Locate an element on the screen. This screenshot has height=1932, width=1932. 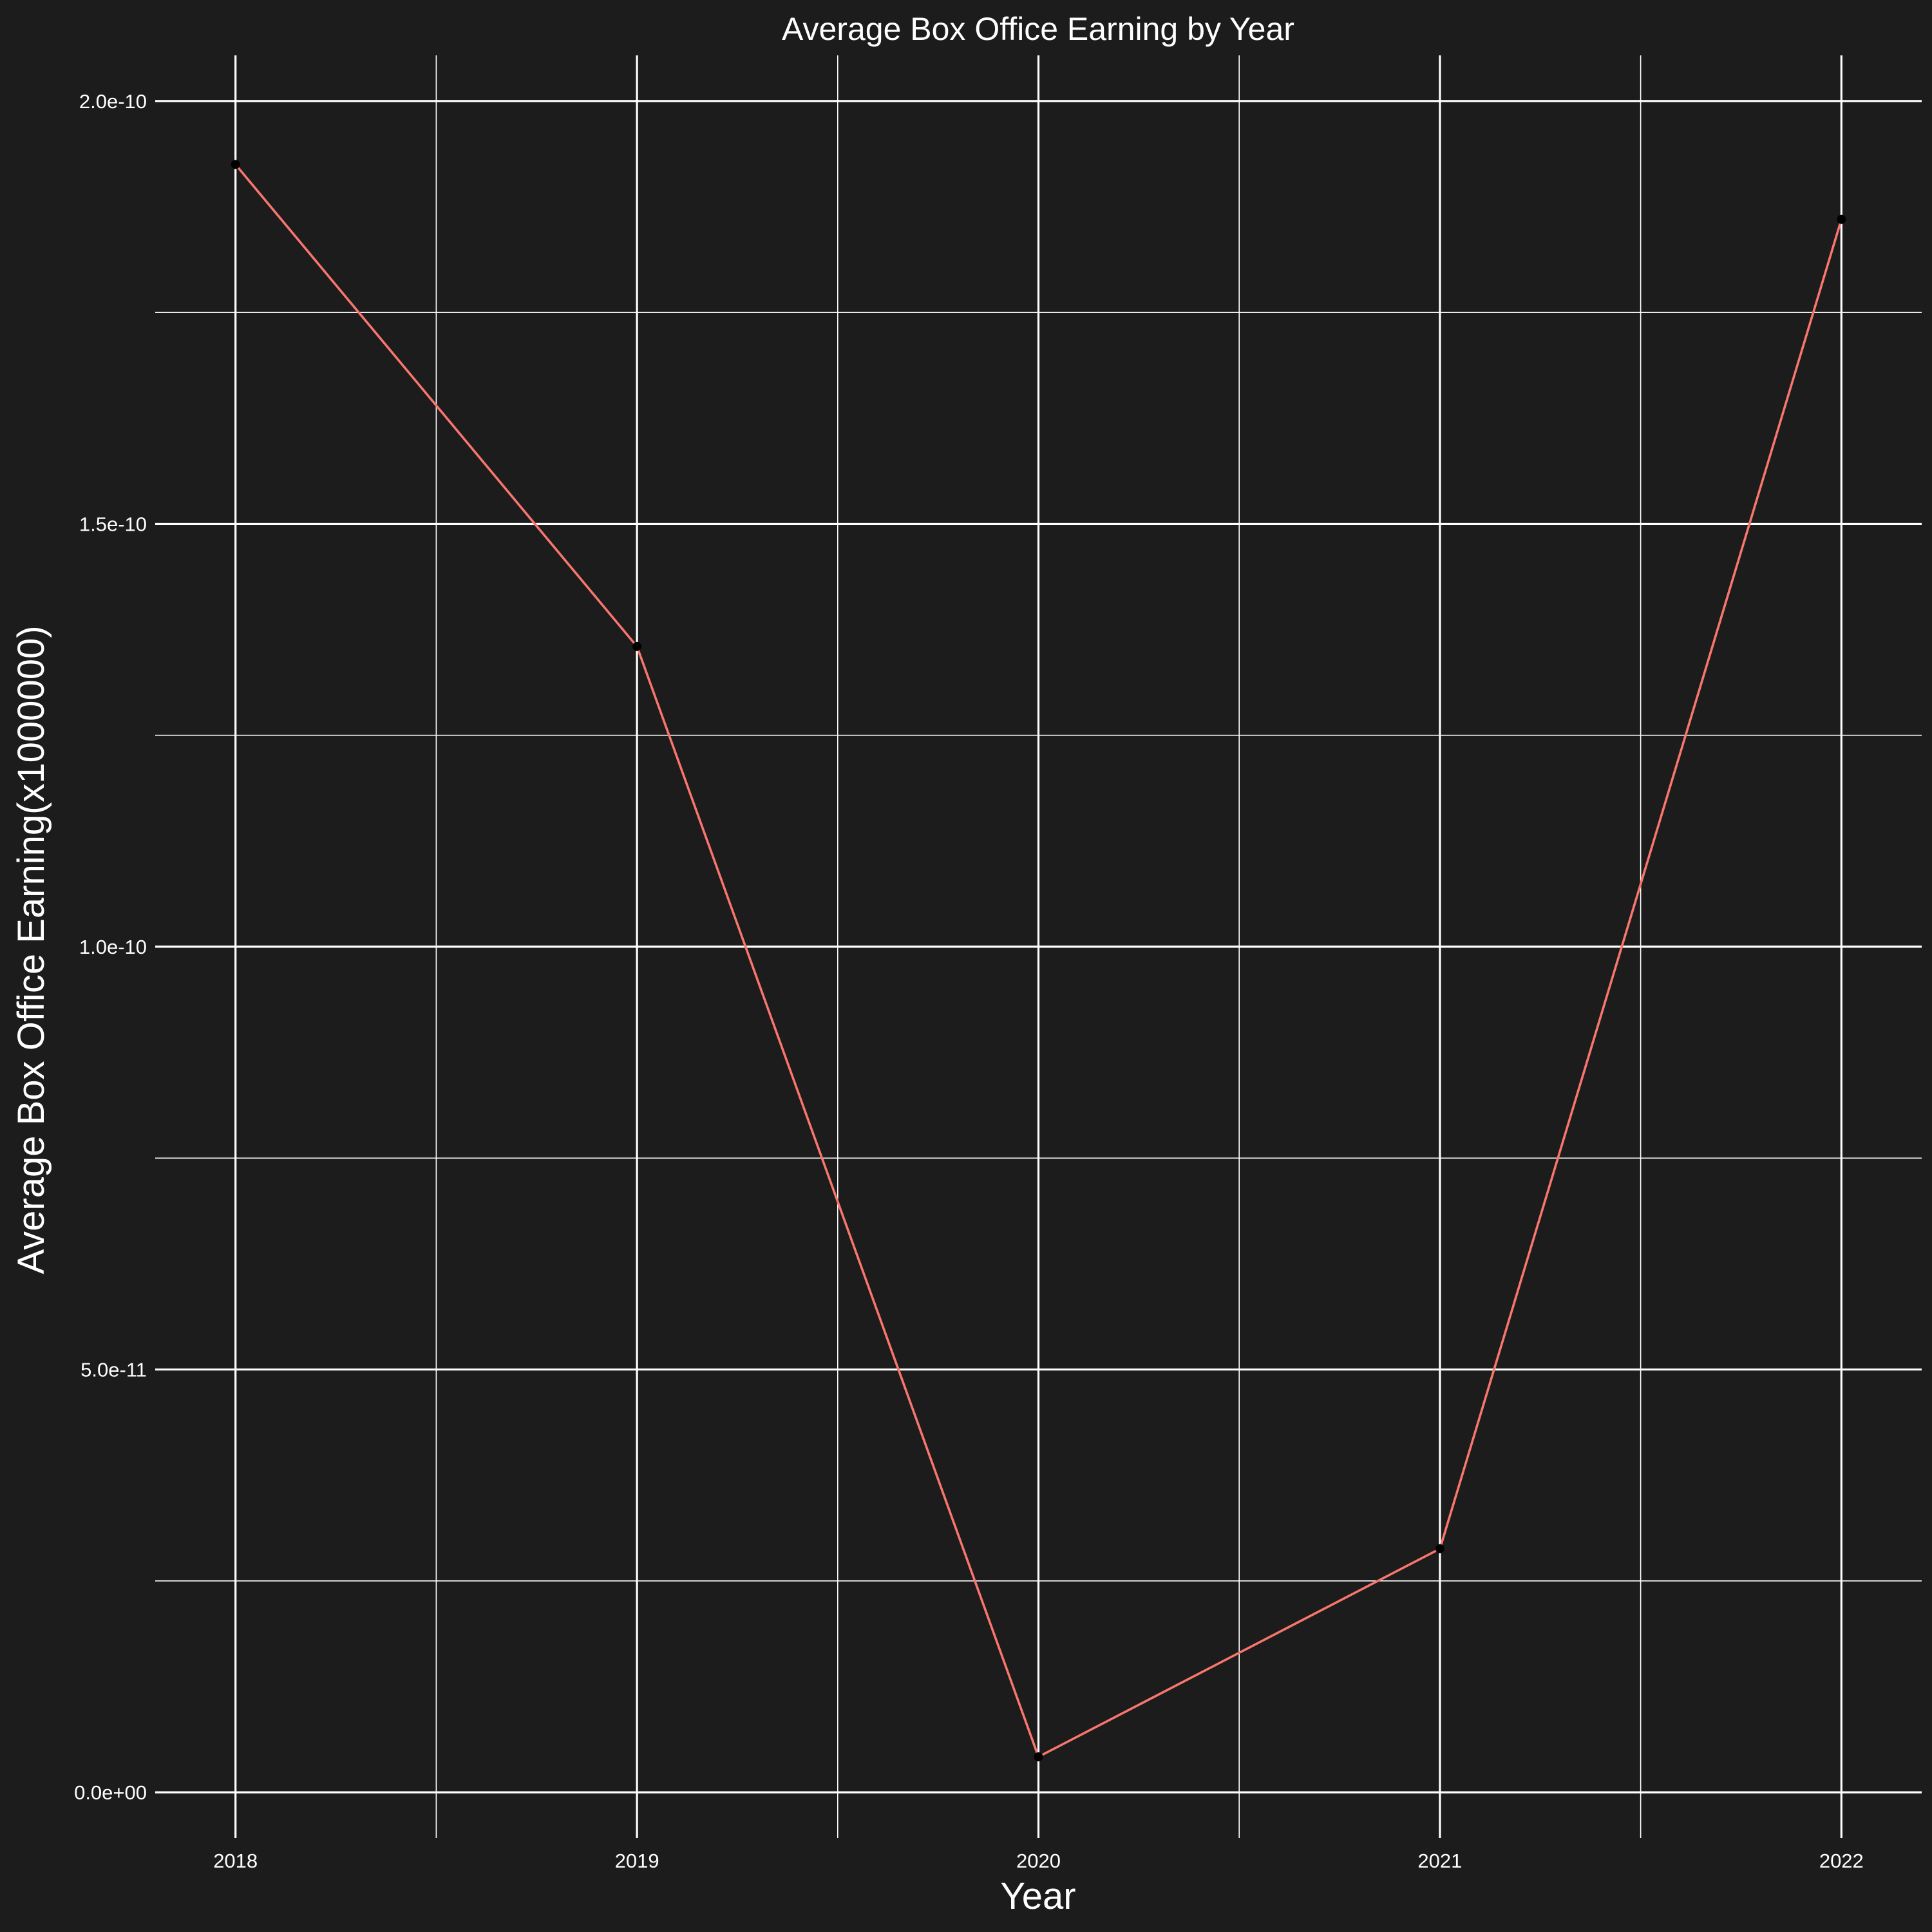
y-tick-label: 0.0e+00 is located at coordinates (111, 1793).